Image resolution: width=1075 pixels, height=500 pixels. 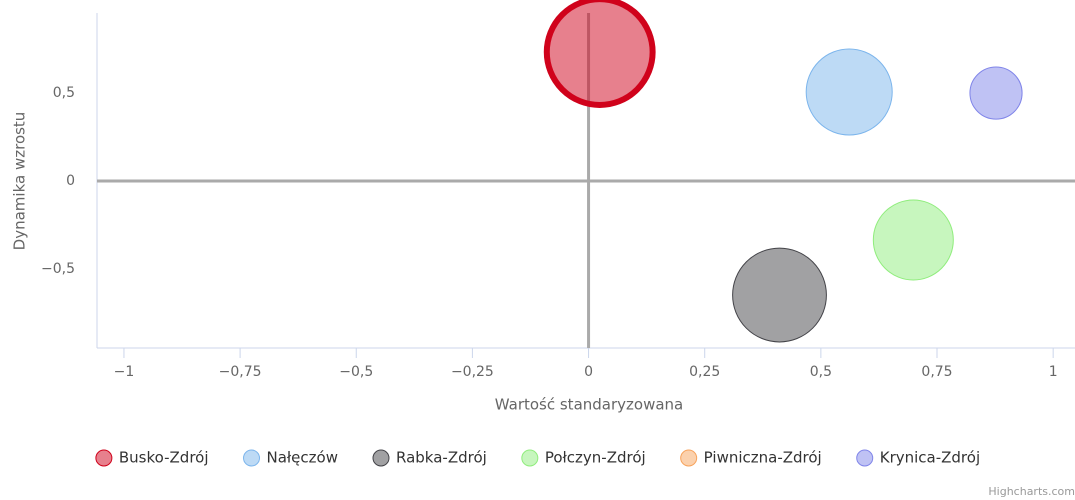 I want to click on legend-label: Połczyn-Zdrój, so click(x=595, y=458).